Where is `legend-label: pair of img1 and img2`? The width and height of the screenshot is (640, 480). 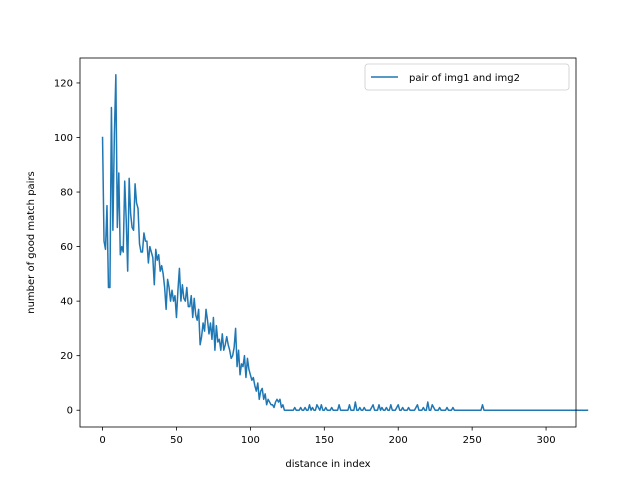 legend-label: pair of img1 and img2 is located at coordinates (464, 78).